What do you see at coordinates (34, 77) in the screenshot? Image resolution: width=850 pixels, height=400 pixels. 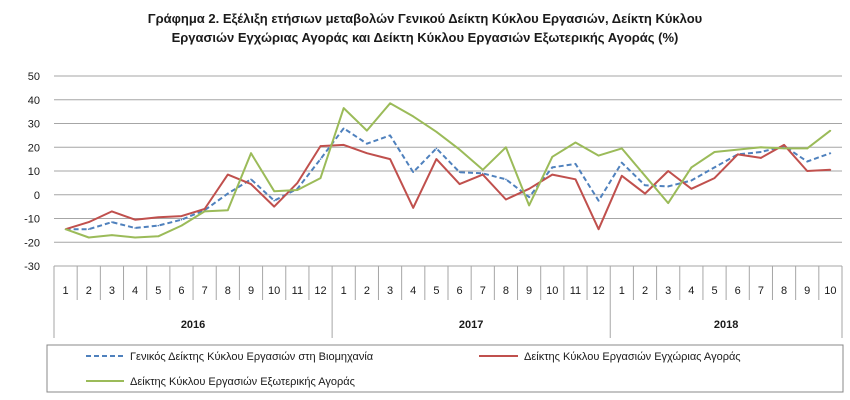 I see `y-tick-label: 50` at bounding box center [34, 77].